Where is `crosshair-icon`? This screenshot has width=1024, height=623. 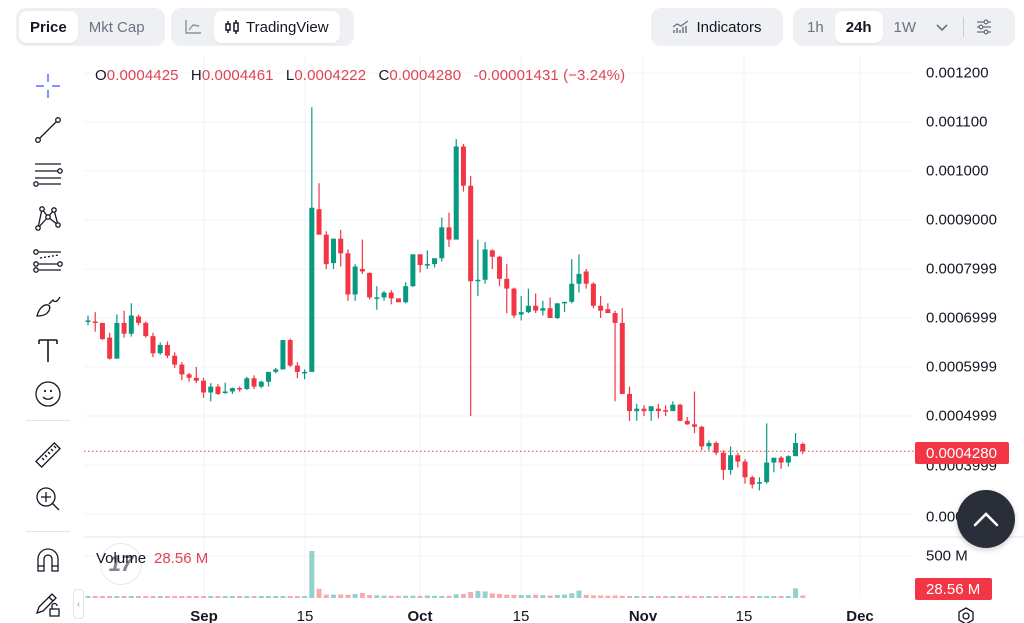
crosshair-icon is located at coordinates (48, 86).